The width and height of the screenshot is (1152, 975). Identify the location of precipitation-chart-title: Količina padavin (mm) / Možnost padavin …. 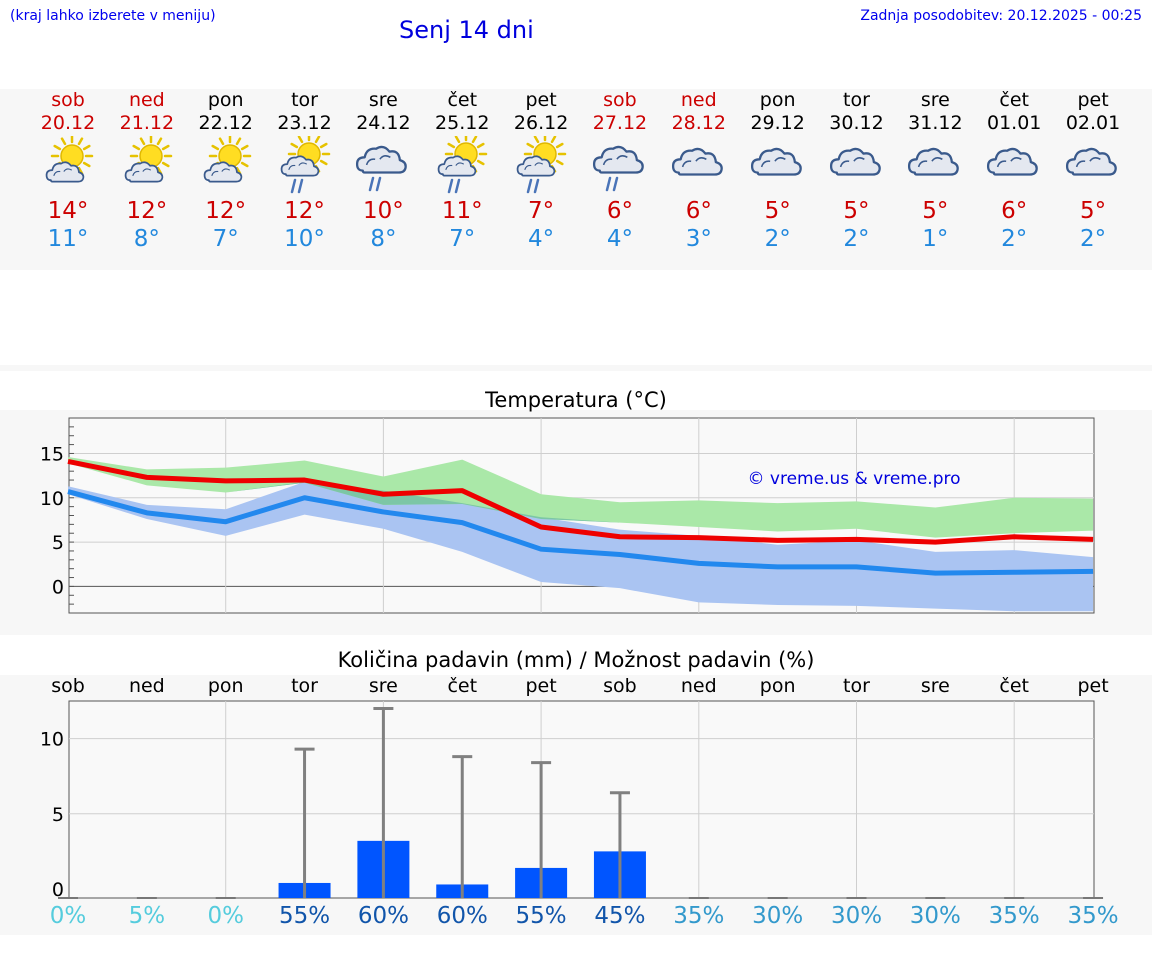
(576, 660).